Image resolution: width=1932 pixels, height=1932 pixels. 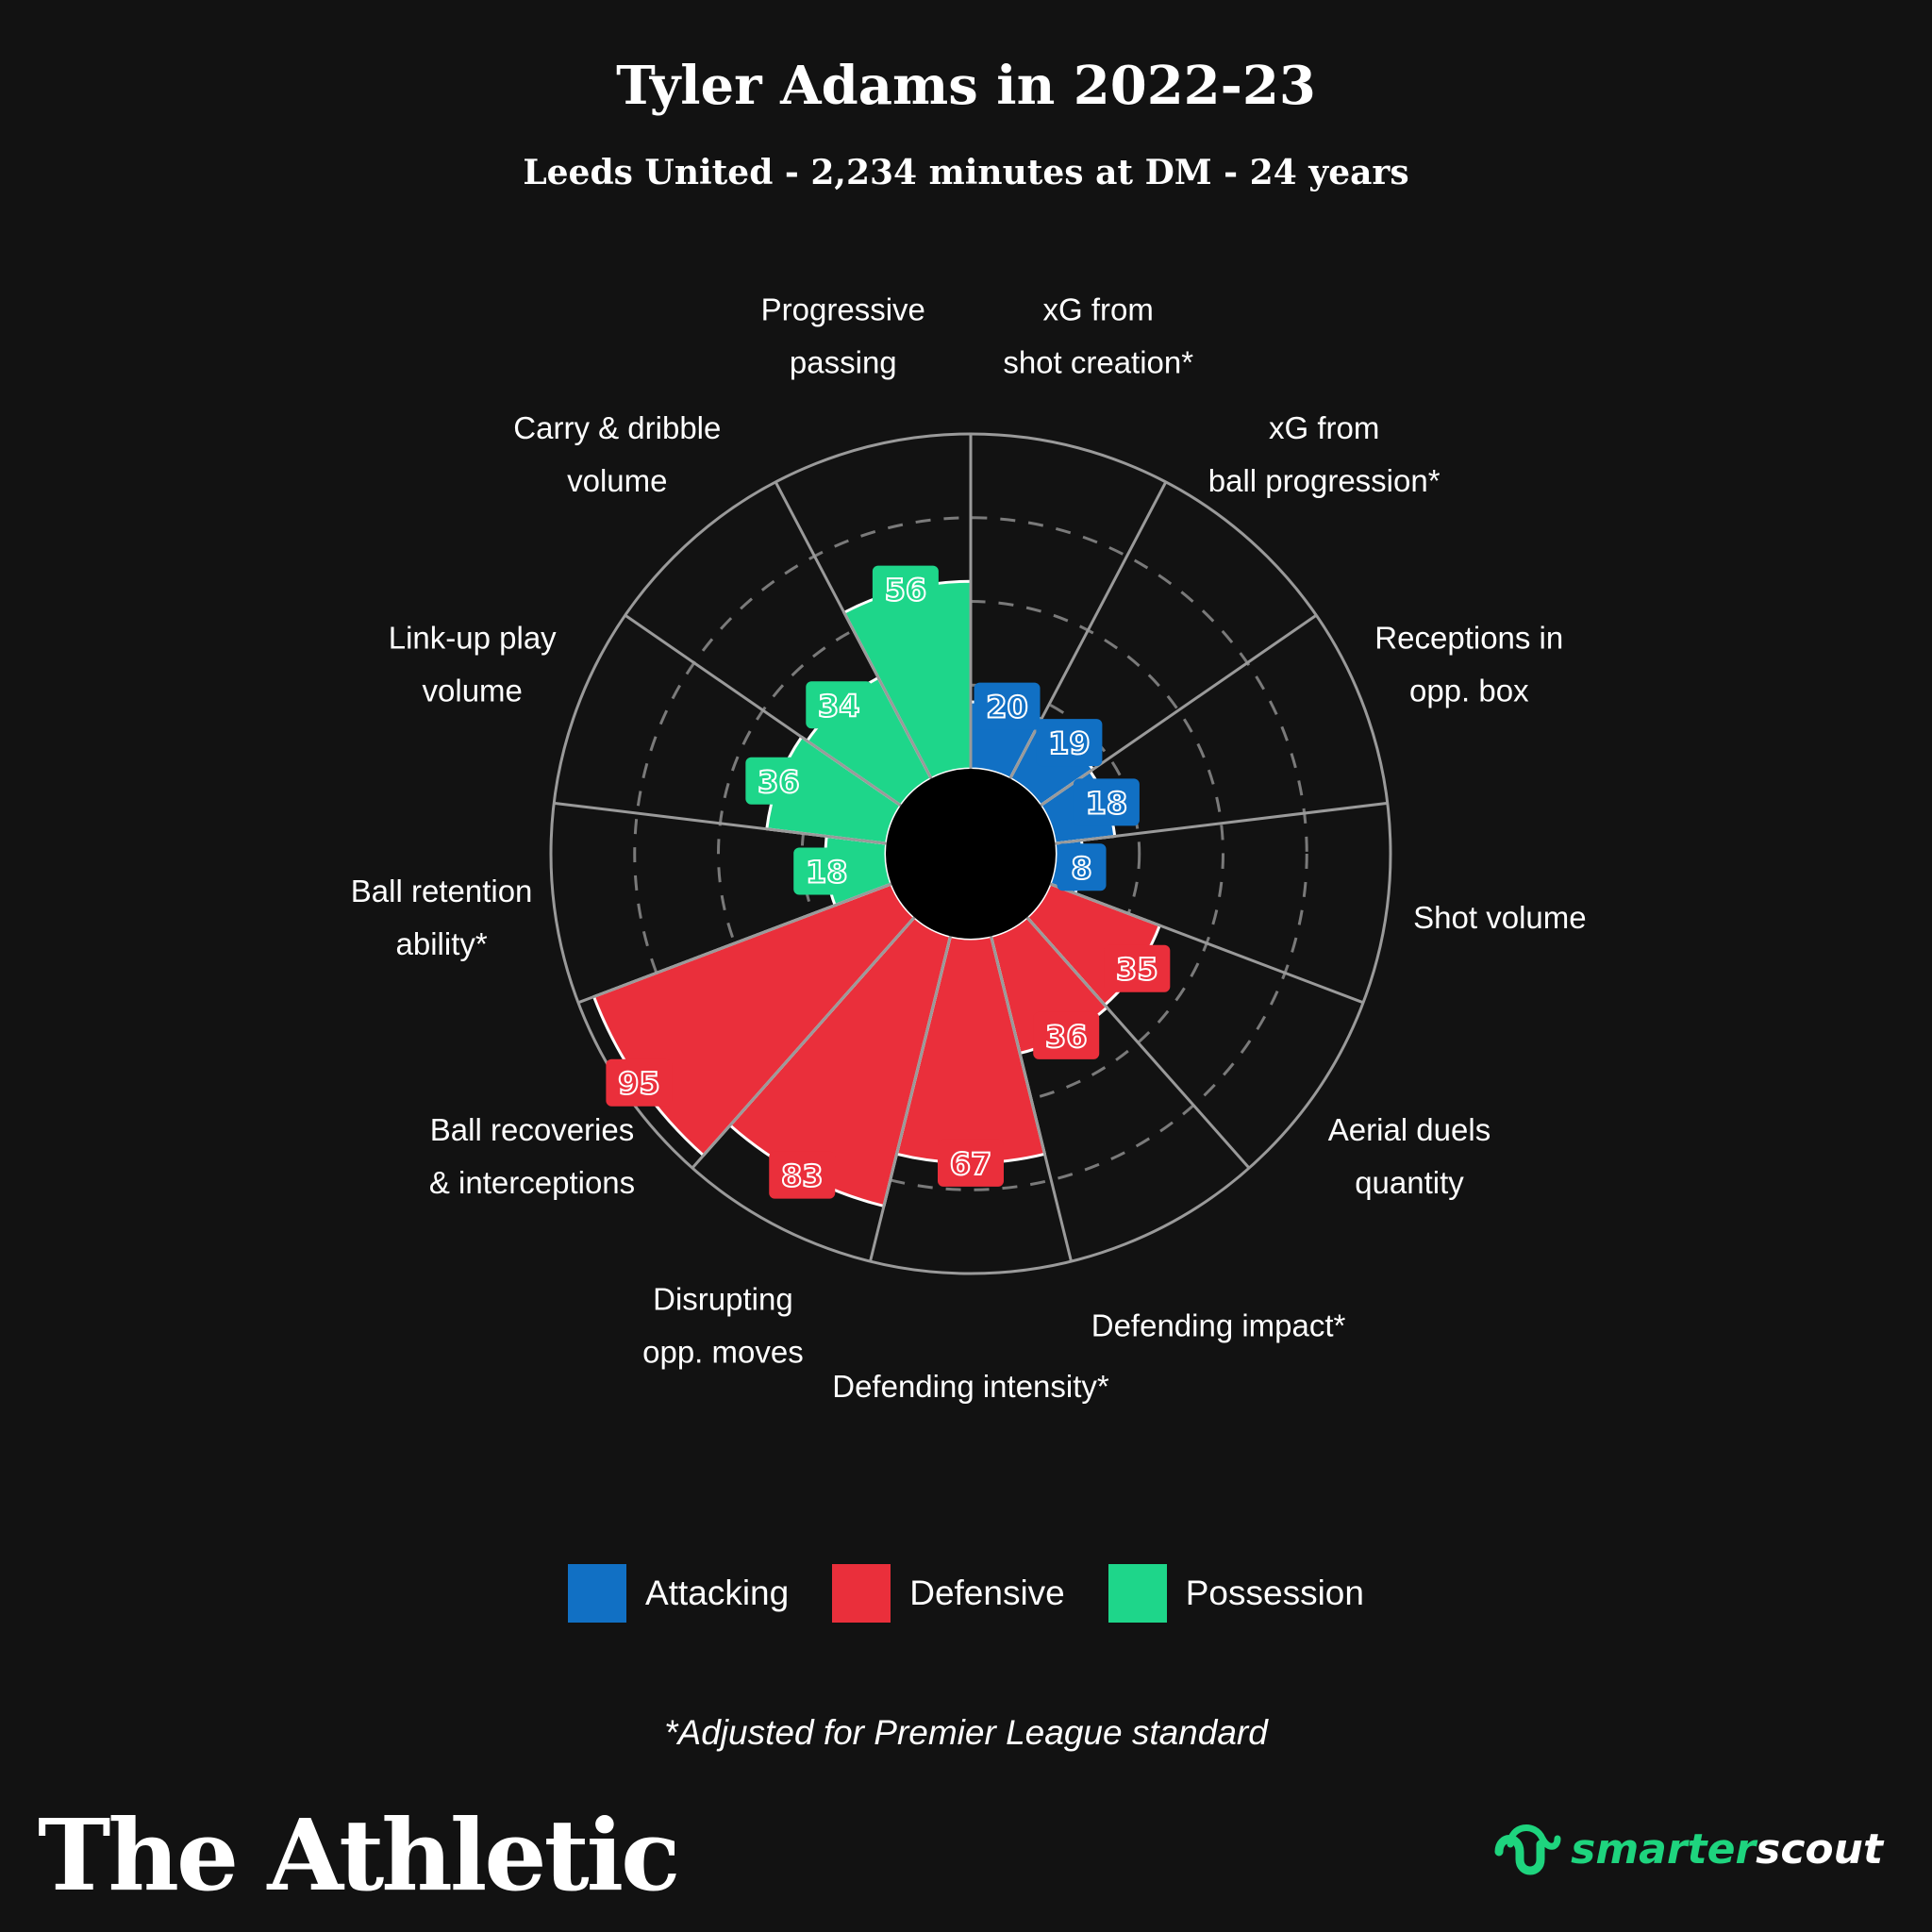 What do you see at coordinates (843, 309) in the screenshot?
I see `category-label-line: Progressive` at bounding box center [843, 309].